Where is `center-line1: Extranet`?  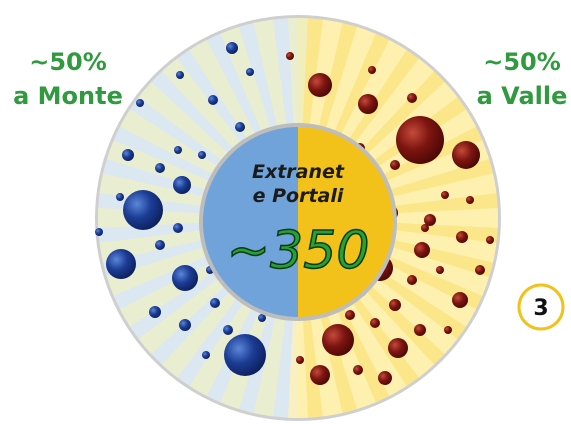
center-line1: Extranet is located at coordinates (298, 172).